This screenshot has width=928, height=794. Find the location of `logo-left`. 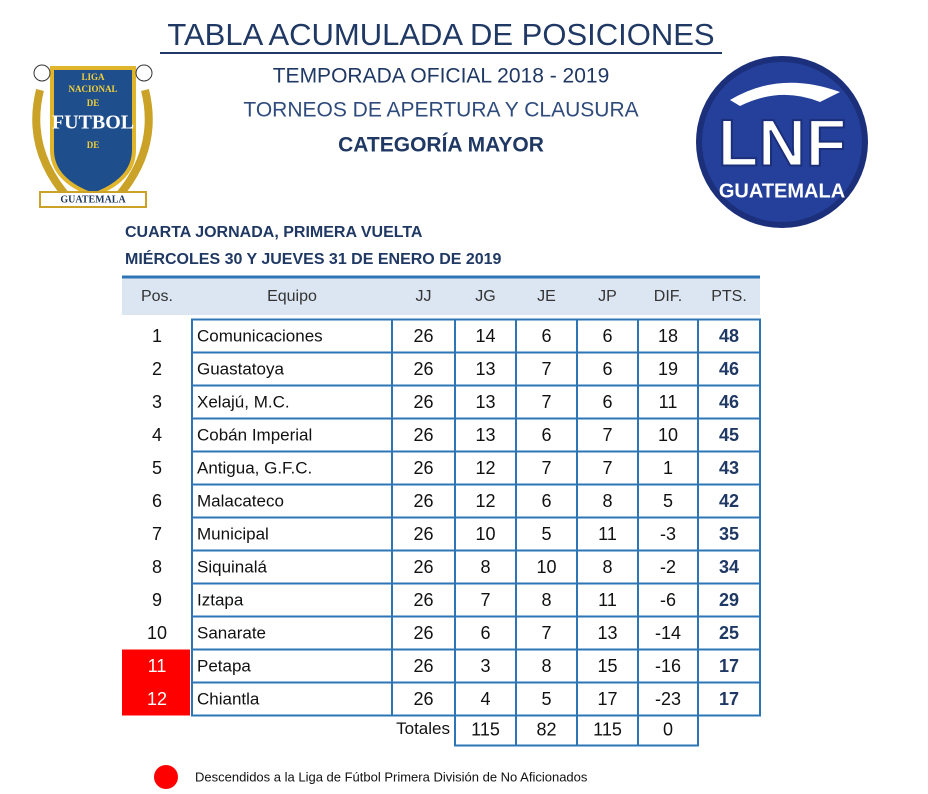

logo-left is located at coordinates (92, 136).